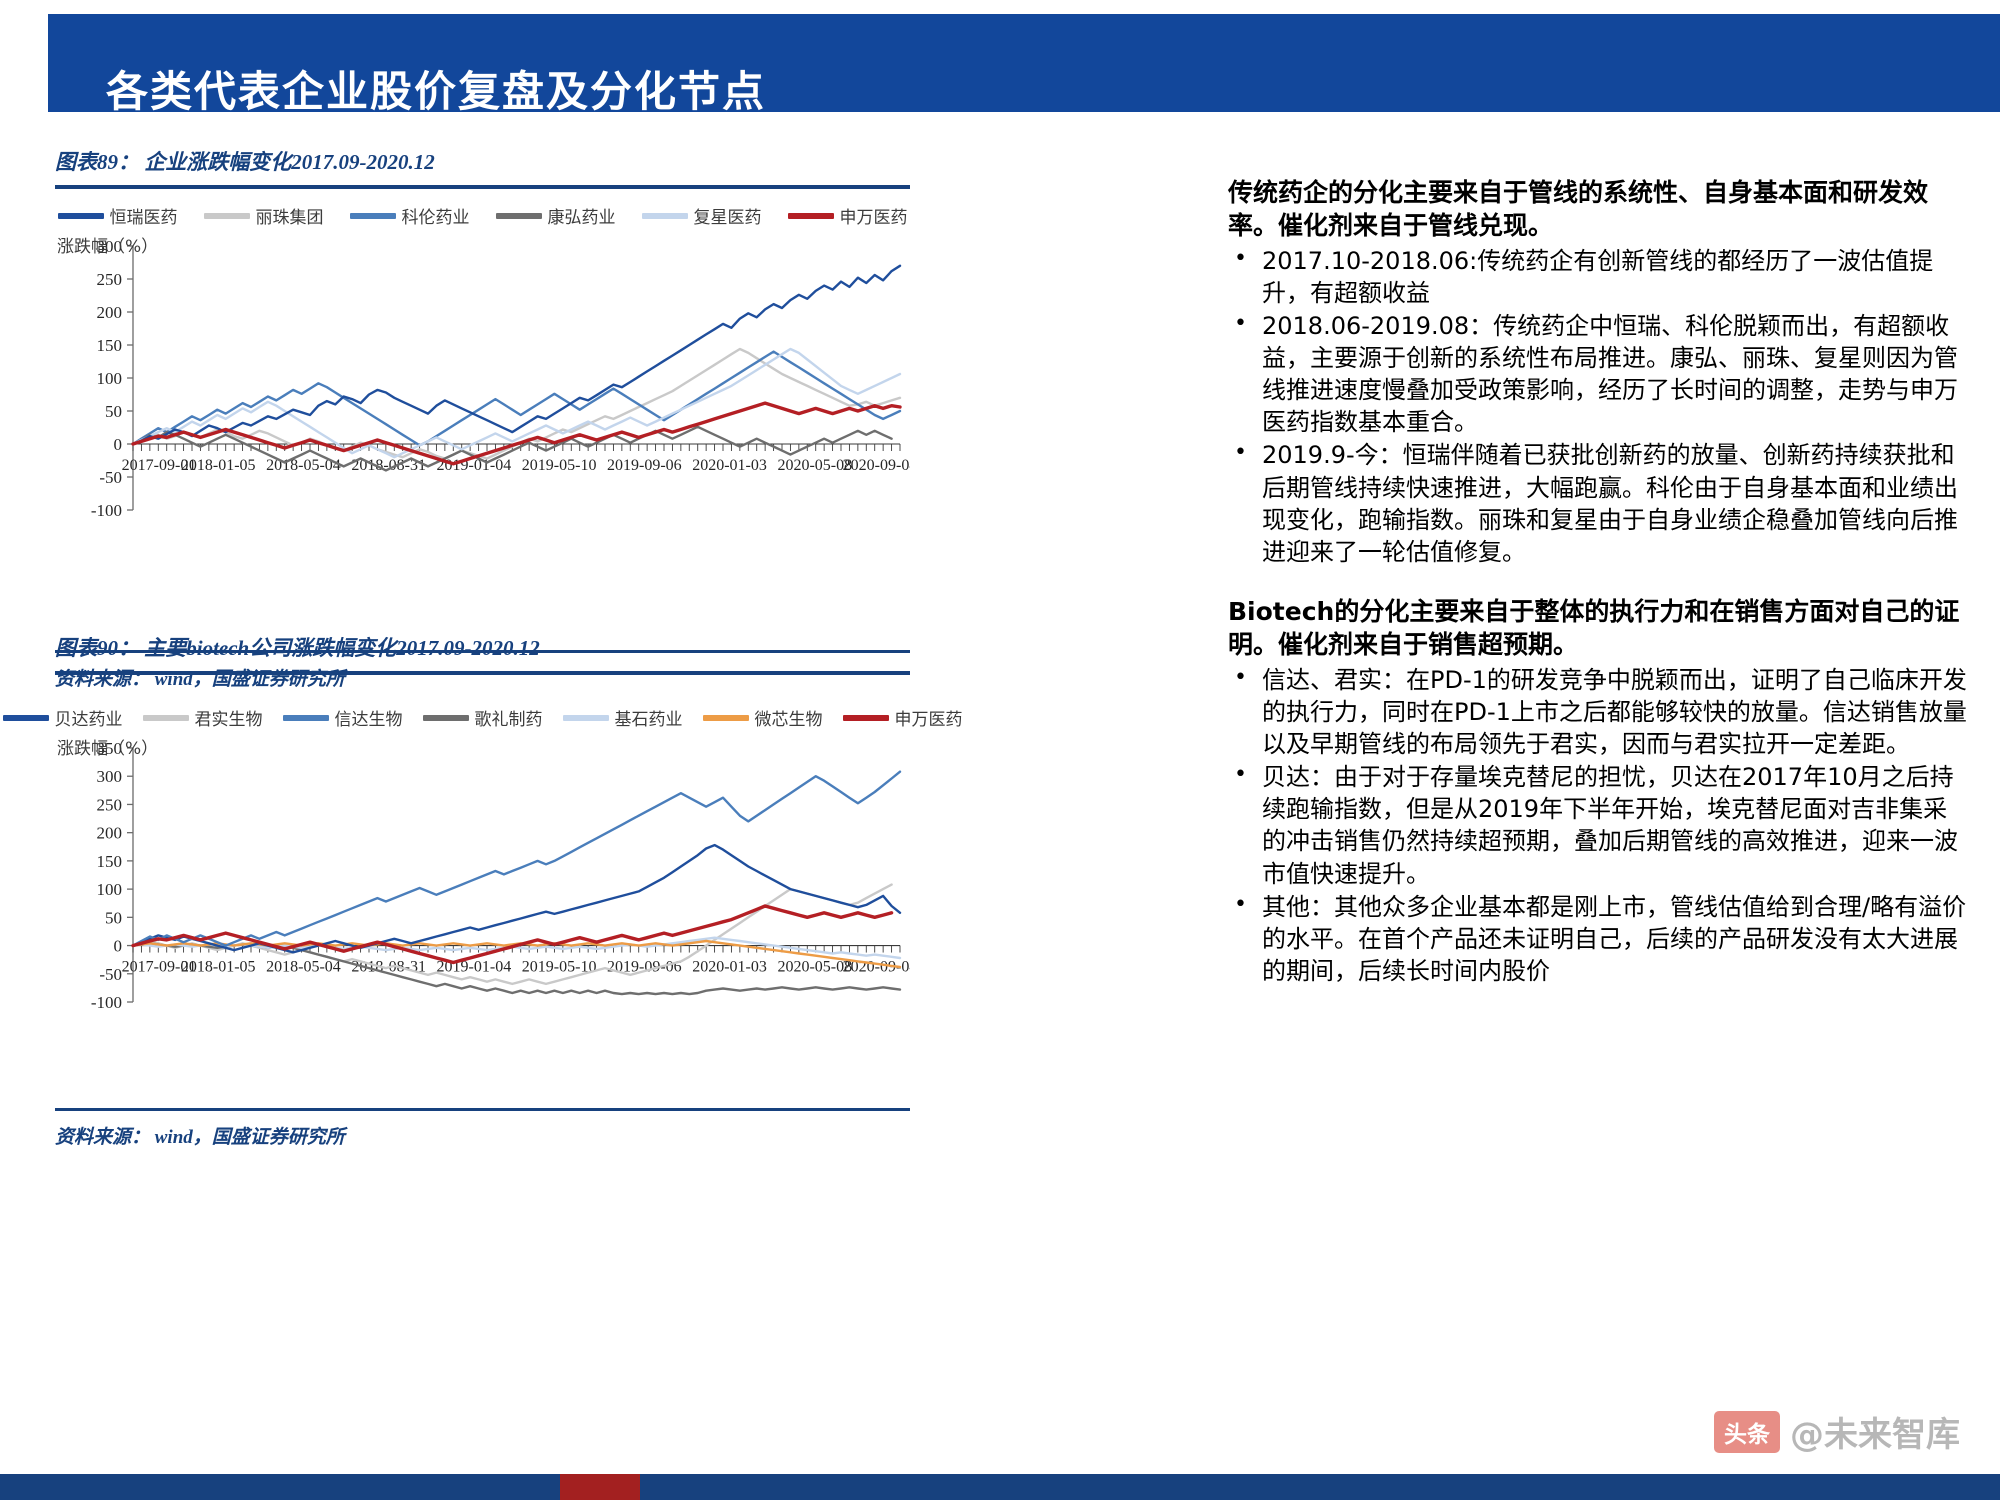 Image resolution: width=2000 pixels, height=1500 pixels. I want to click on figure-90-source: 资料来源： wind，国盛证券研究所, so click(200, 1137).